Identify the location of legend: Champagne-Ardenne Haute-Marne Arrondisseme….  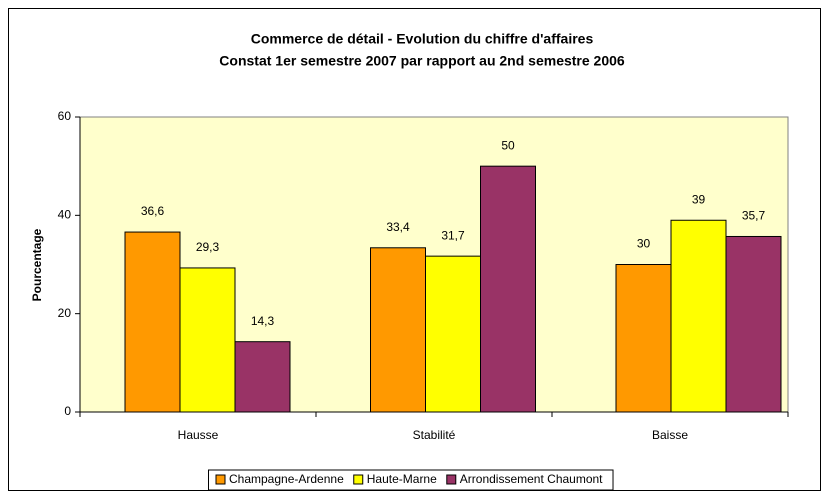
(411, 480).